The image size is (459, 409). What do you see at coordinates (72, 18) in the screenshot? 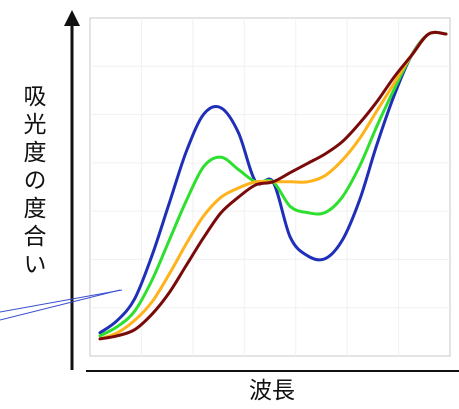
I see `y-axis-arrow-icon` at bounding box center [72, 18].